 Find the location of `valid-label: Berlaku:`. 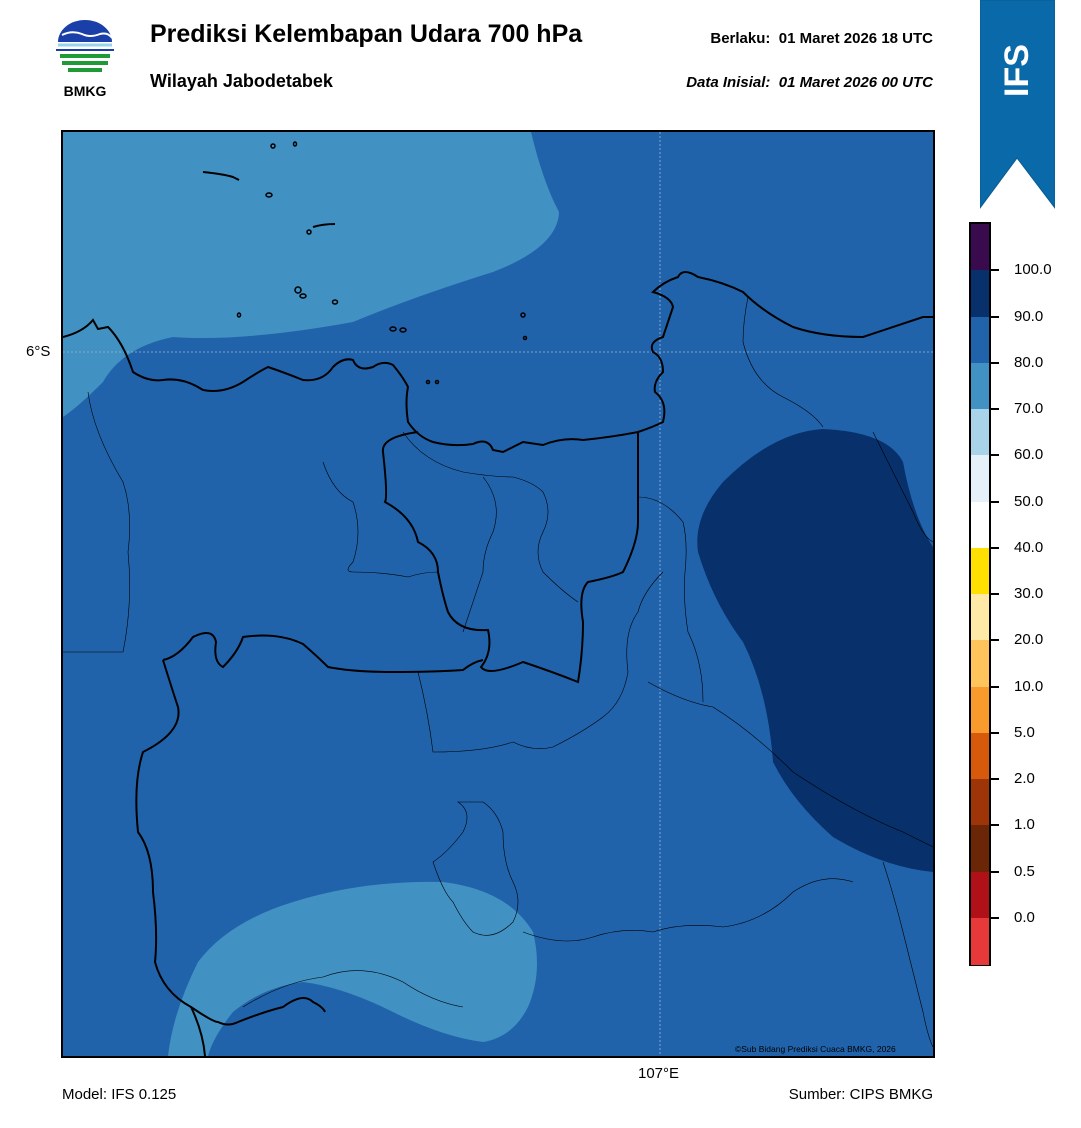

valid-label: Berlaku: is located at coordinates (740, 38).